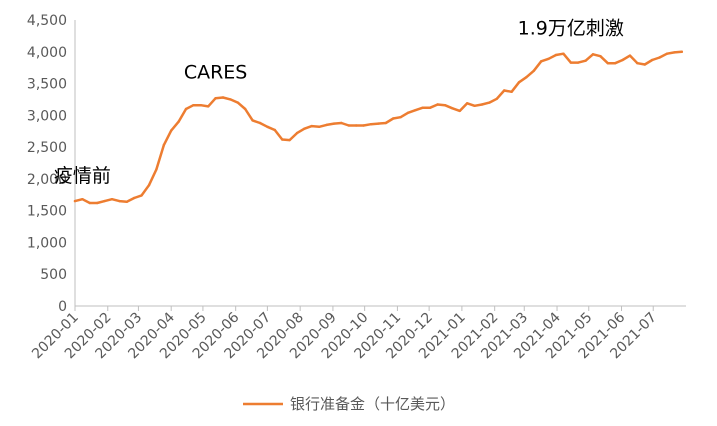  I want to click on y-tick-label: 2,000, so click(47, 180).